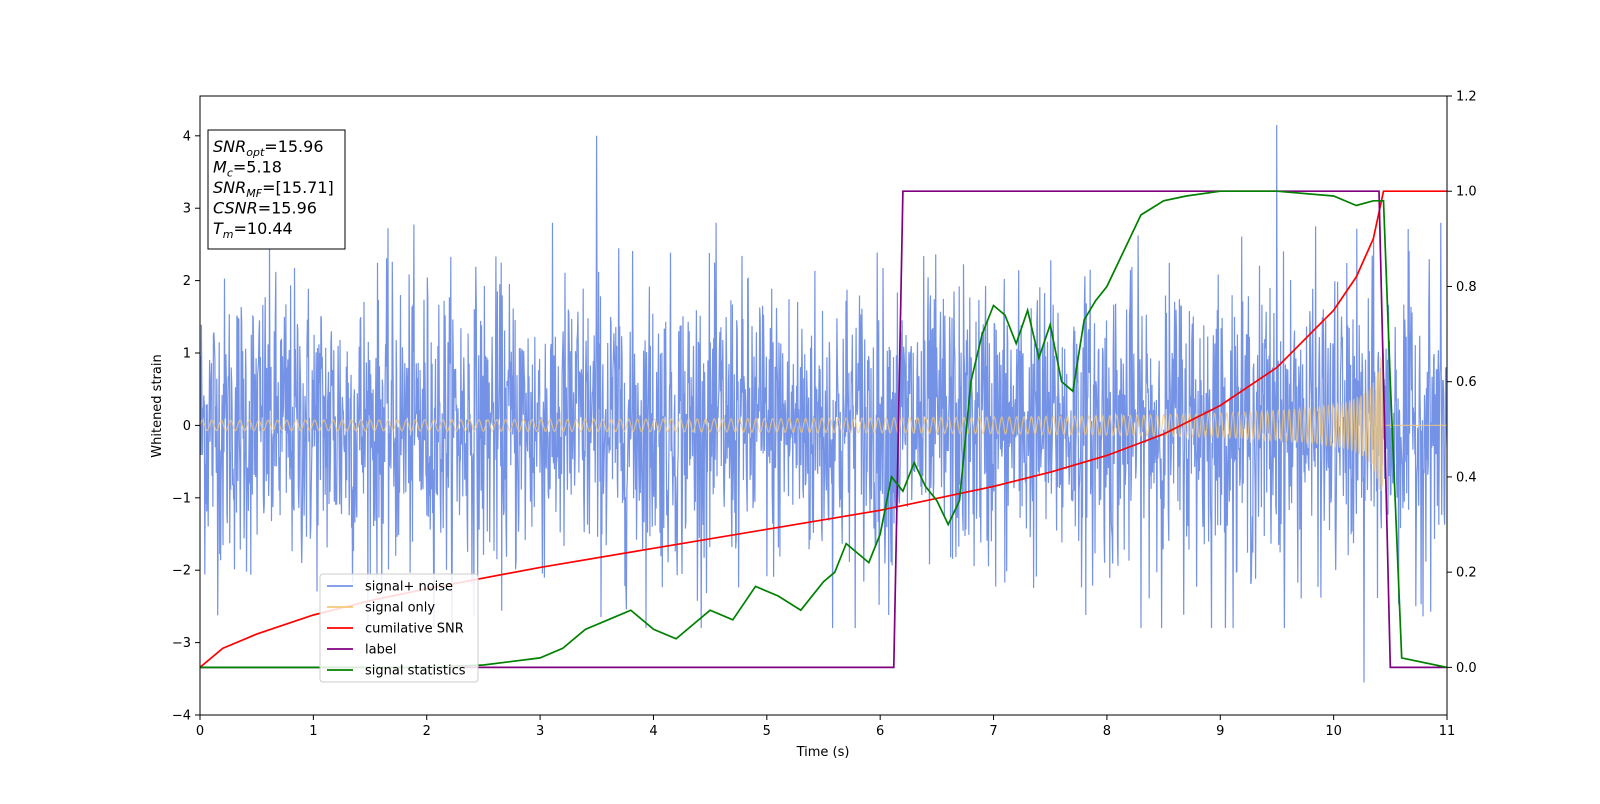 This screenshot has width=1600, height=804. I want to click on y2-tick-label: 1.0, so click(1466, 192).